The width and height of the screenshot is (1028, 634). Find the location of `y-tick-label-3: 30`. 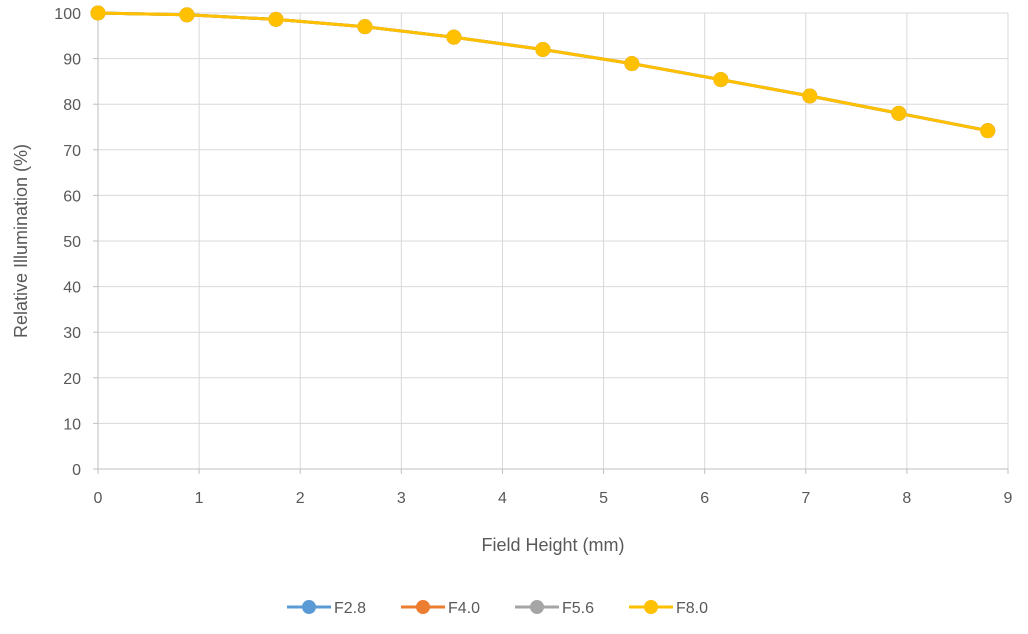

y-tick-label-3: 30 is located at coordinates (72, 333).